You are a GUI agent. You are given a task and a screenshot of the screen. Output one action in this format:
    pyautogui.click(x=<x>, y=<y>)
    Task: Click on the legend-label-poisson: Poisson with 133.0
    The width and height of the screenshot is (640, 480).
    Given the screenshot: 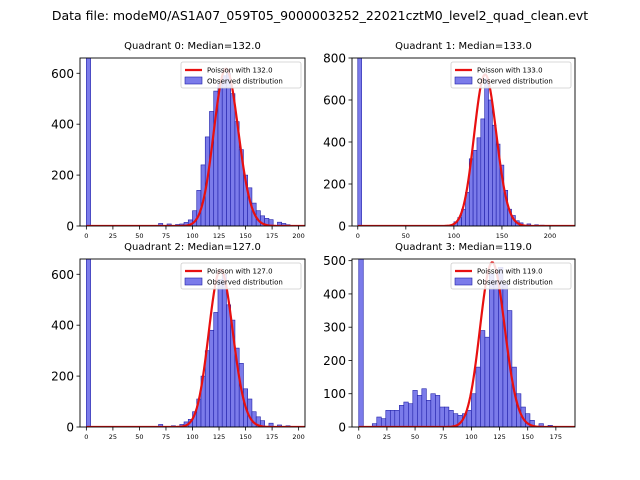 What is the action you would take?
    pyautogui.click(x=510, y=71)
    